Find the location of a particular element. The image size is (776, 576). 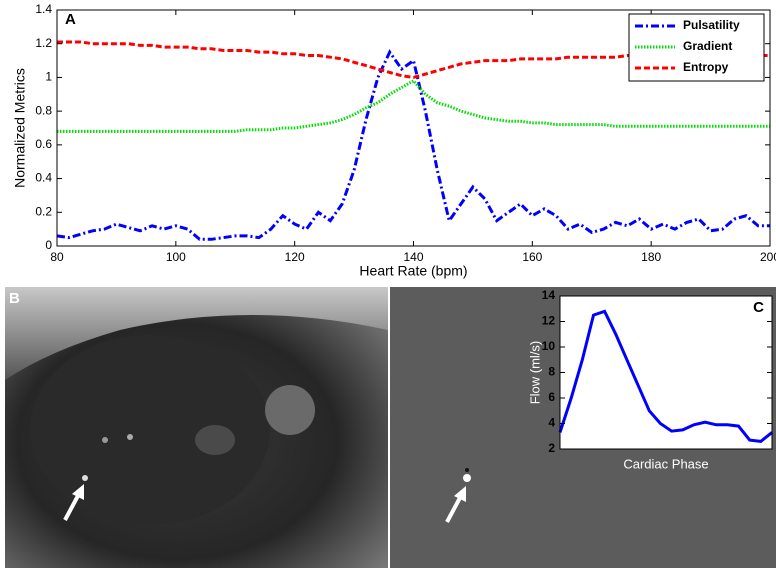

x-tick-label: 200 is located at coordinates (768, 257).